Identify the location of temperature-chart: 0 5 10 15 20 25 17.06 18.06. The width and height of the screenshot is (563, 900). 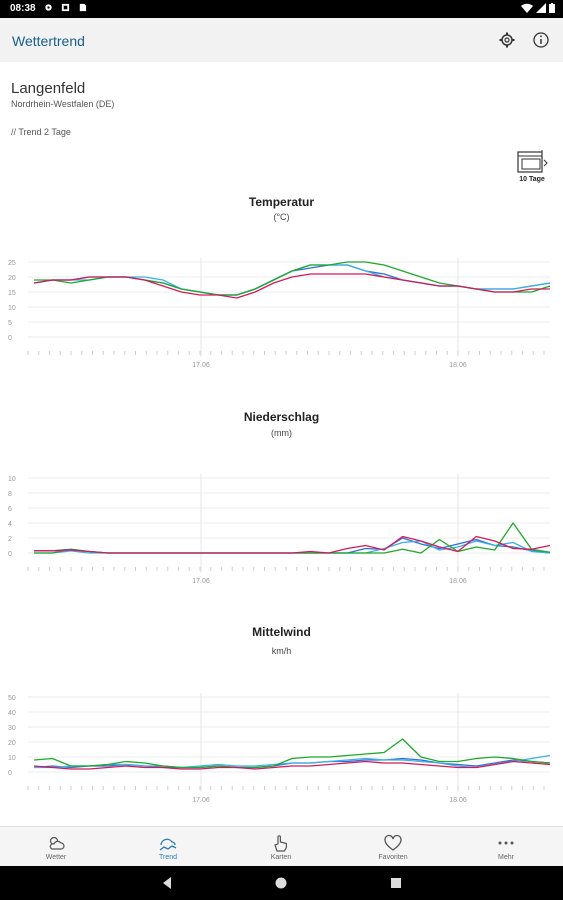
(279, 313).